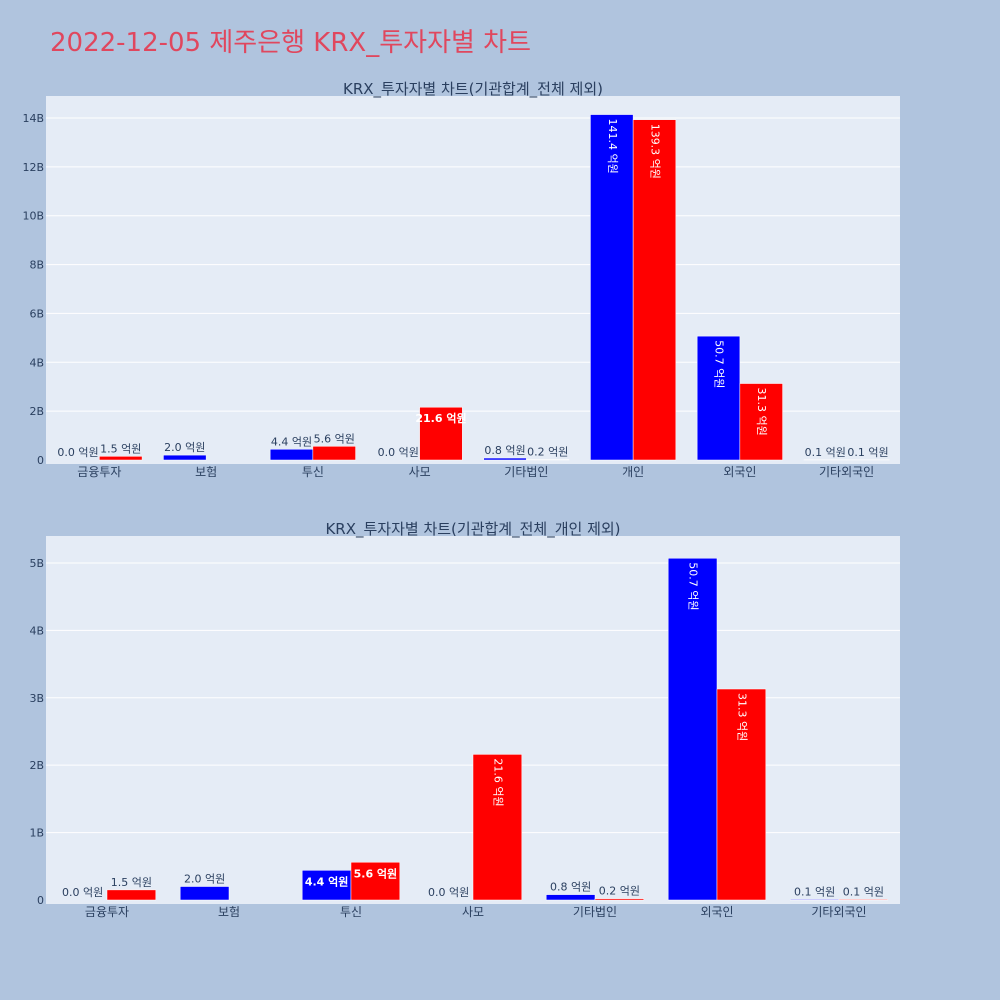 The image size is (1000, 1000). What do you see at coordinates (36, 833) in the screenshot?
I see `y-tick-label: 1B` at bounding box center [36, 833].